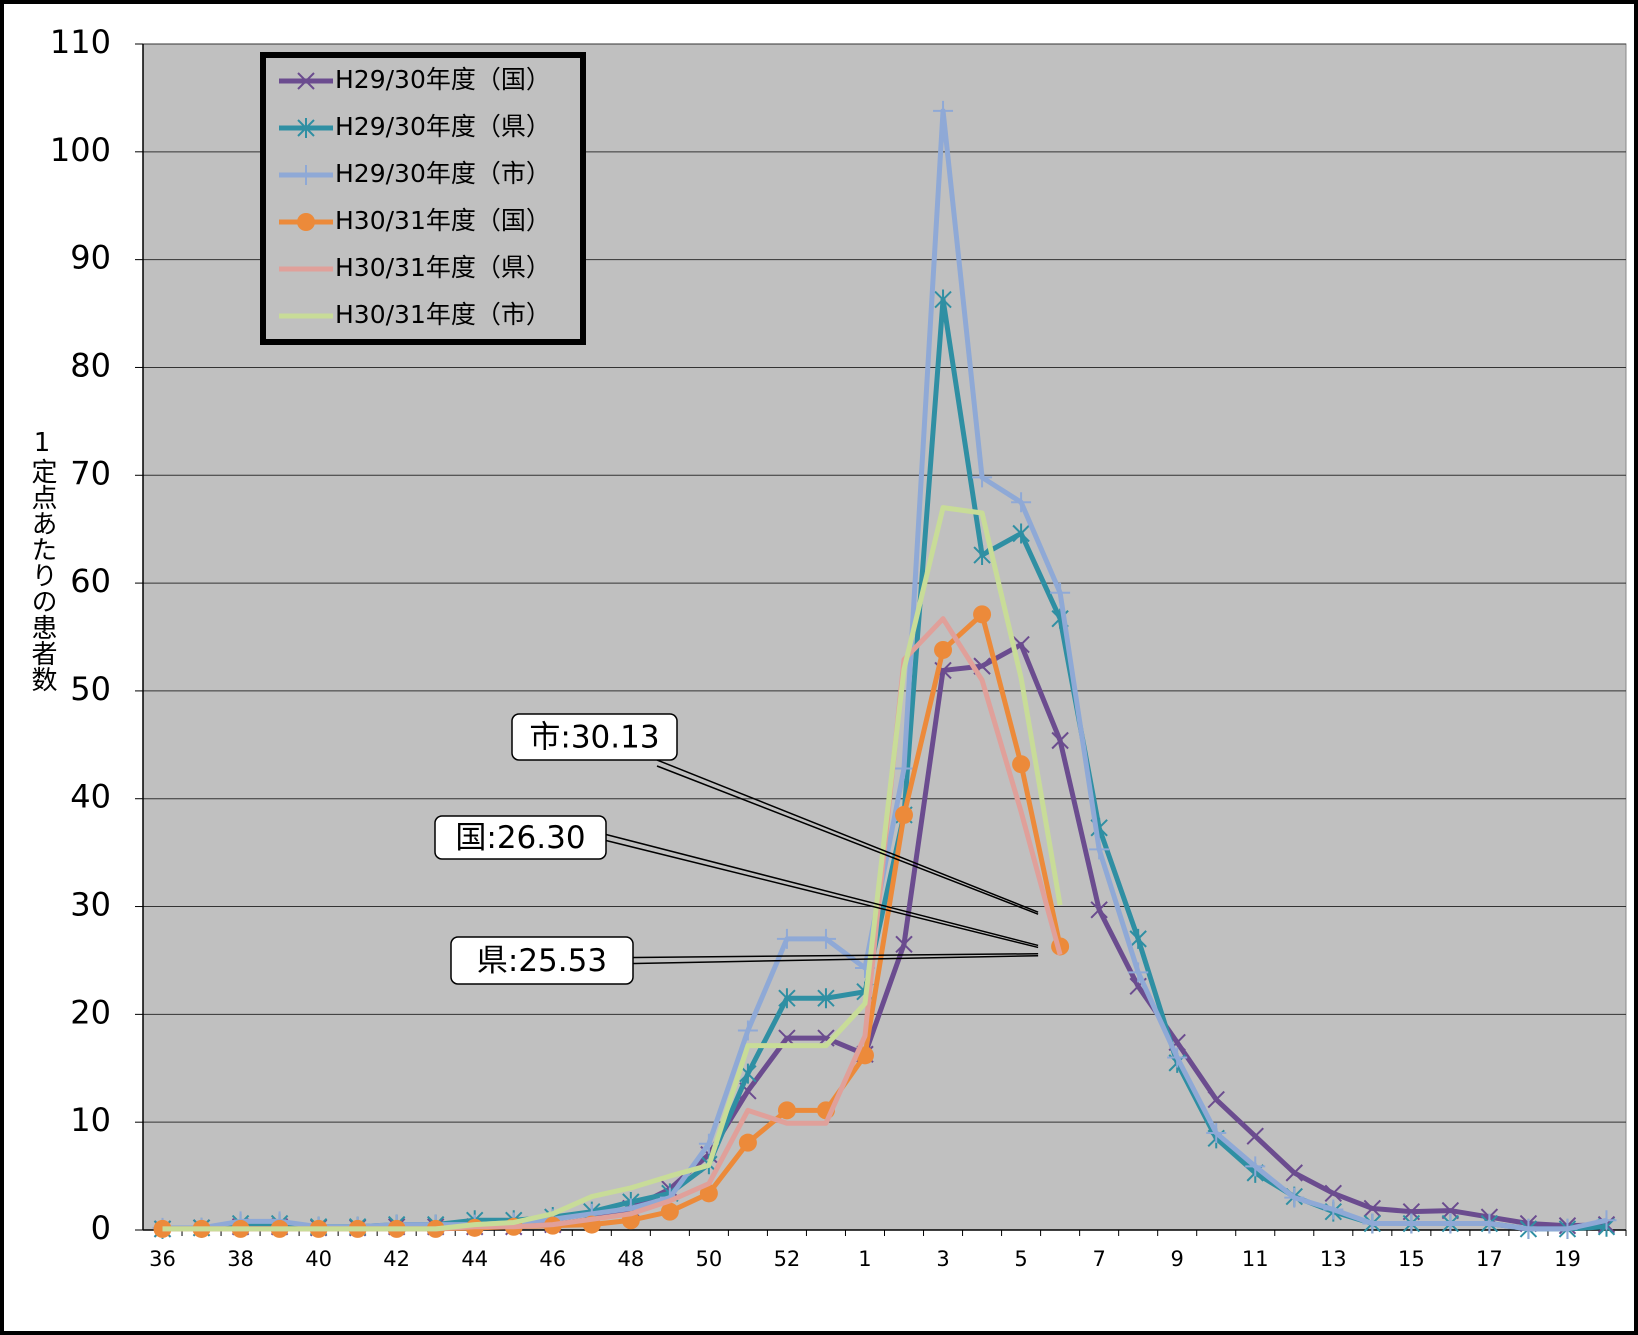 The image size is (1638, 1335). What do you see at coordinates (90, 473) in the screenshot?
I see `y-tick-label: 70` at bounding box center [90, 473].